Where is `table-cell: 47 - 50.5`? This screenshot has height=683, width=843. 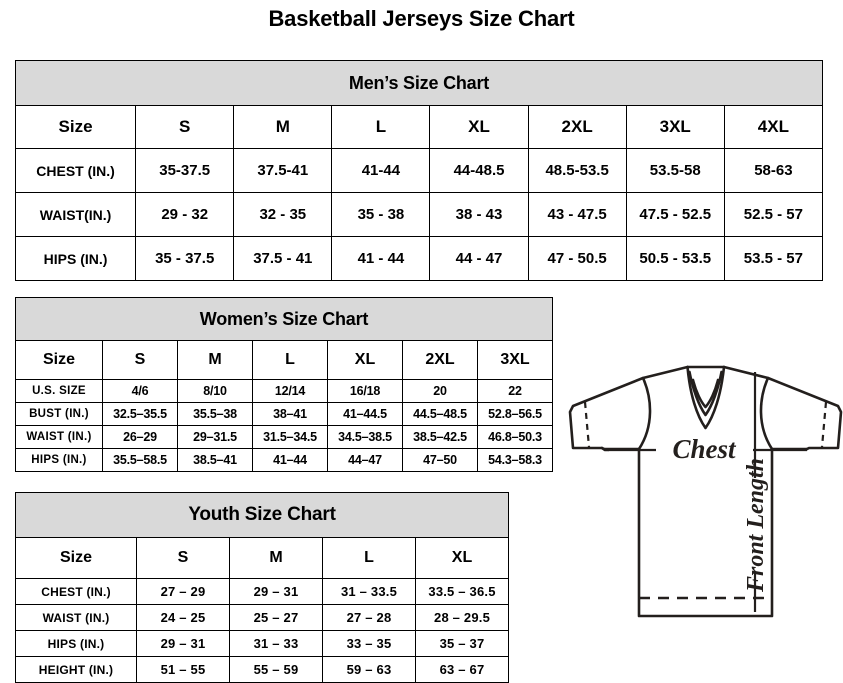
table-cell: 47 - 50.5 is located at coordinates (577, 258).